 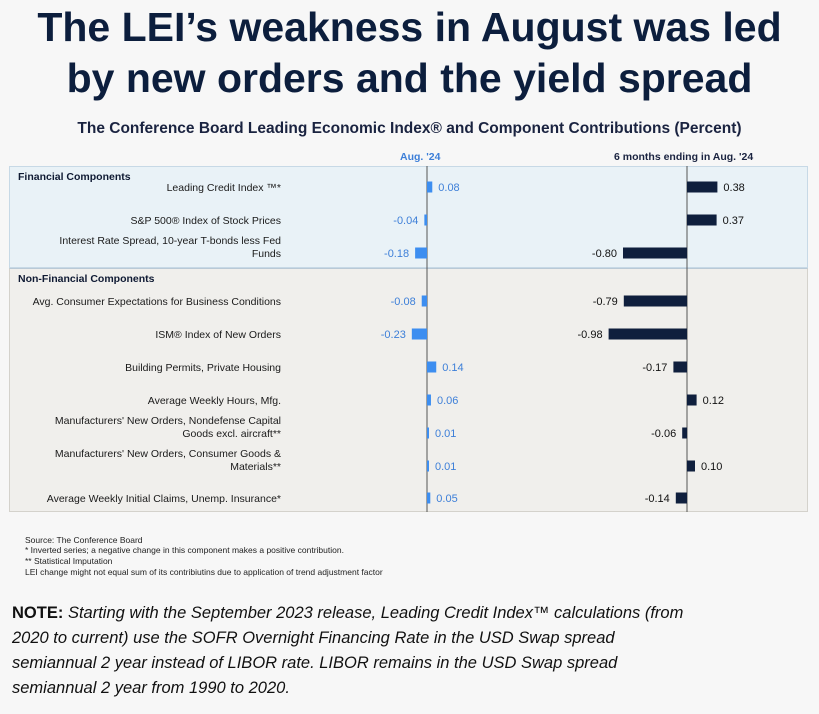 What do you see at coordinates (84, 540) in the screenshot?
I see `footnote-source: Source: The Conference Board` at bounding box center [84, 540].